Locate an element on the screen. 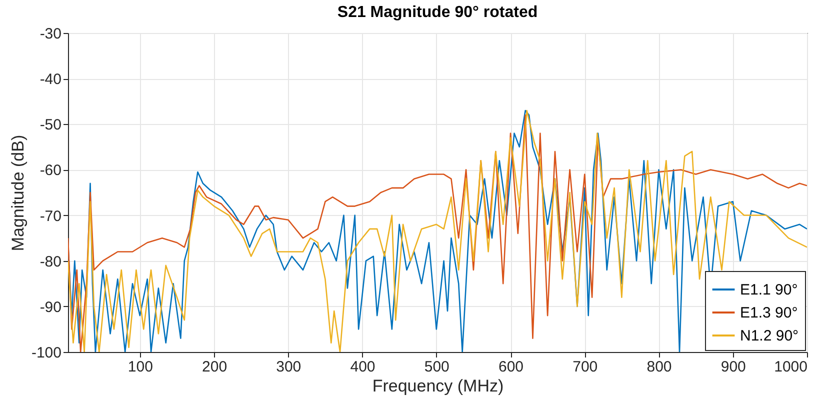  y-tick-label: -70 is located at coordinates (51, 216).